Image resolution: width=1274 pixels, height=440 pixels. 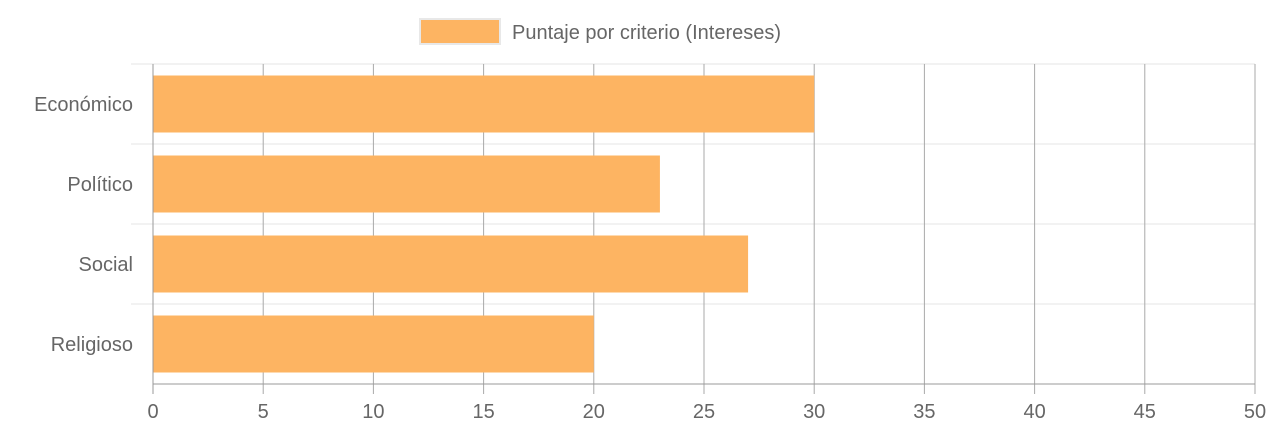 I want to click on x-tick-label: 30, so click(x=814, y=412).